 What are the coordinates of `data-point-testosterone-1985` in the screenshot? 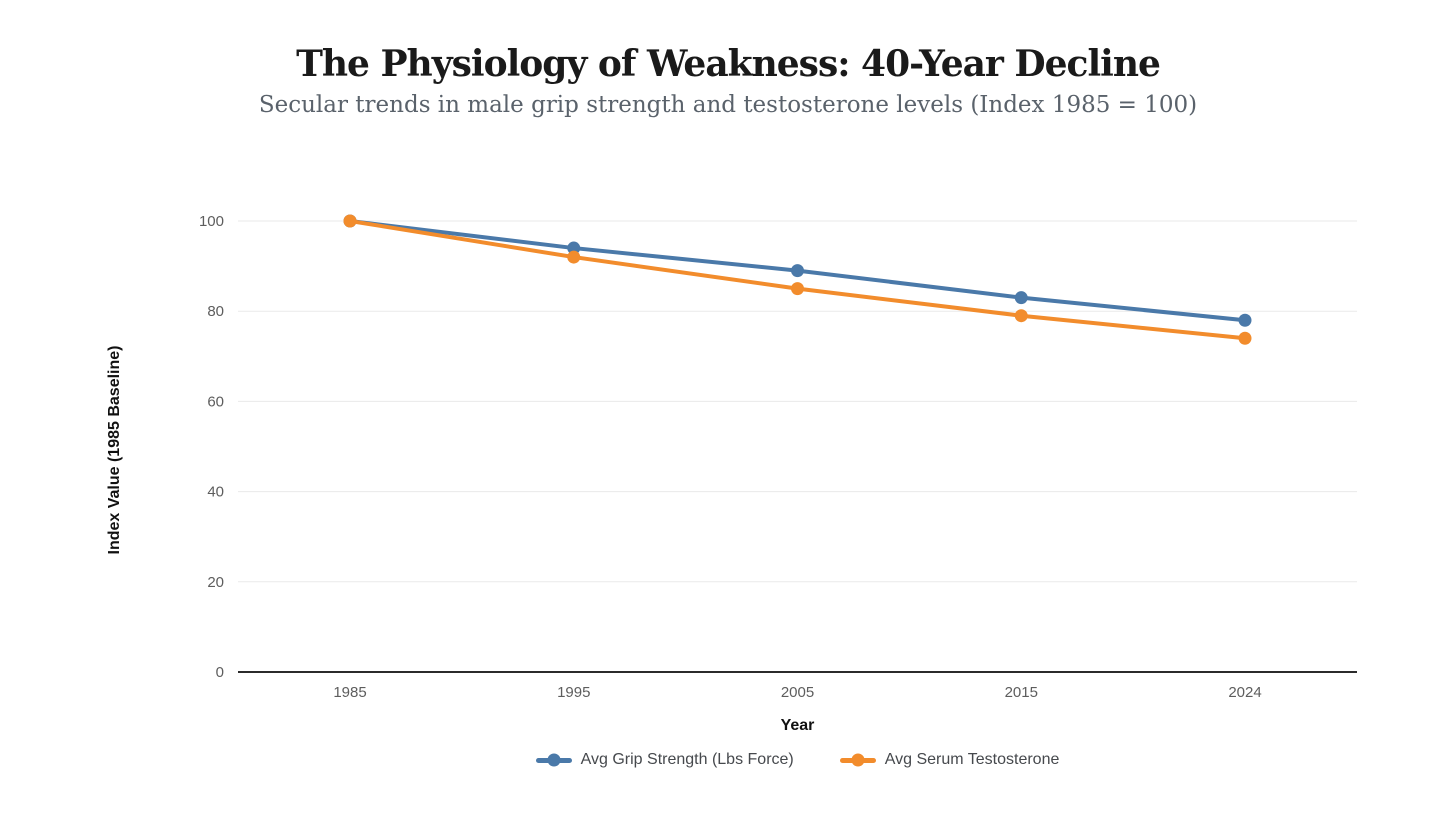 It's located at (350, 221).